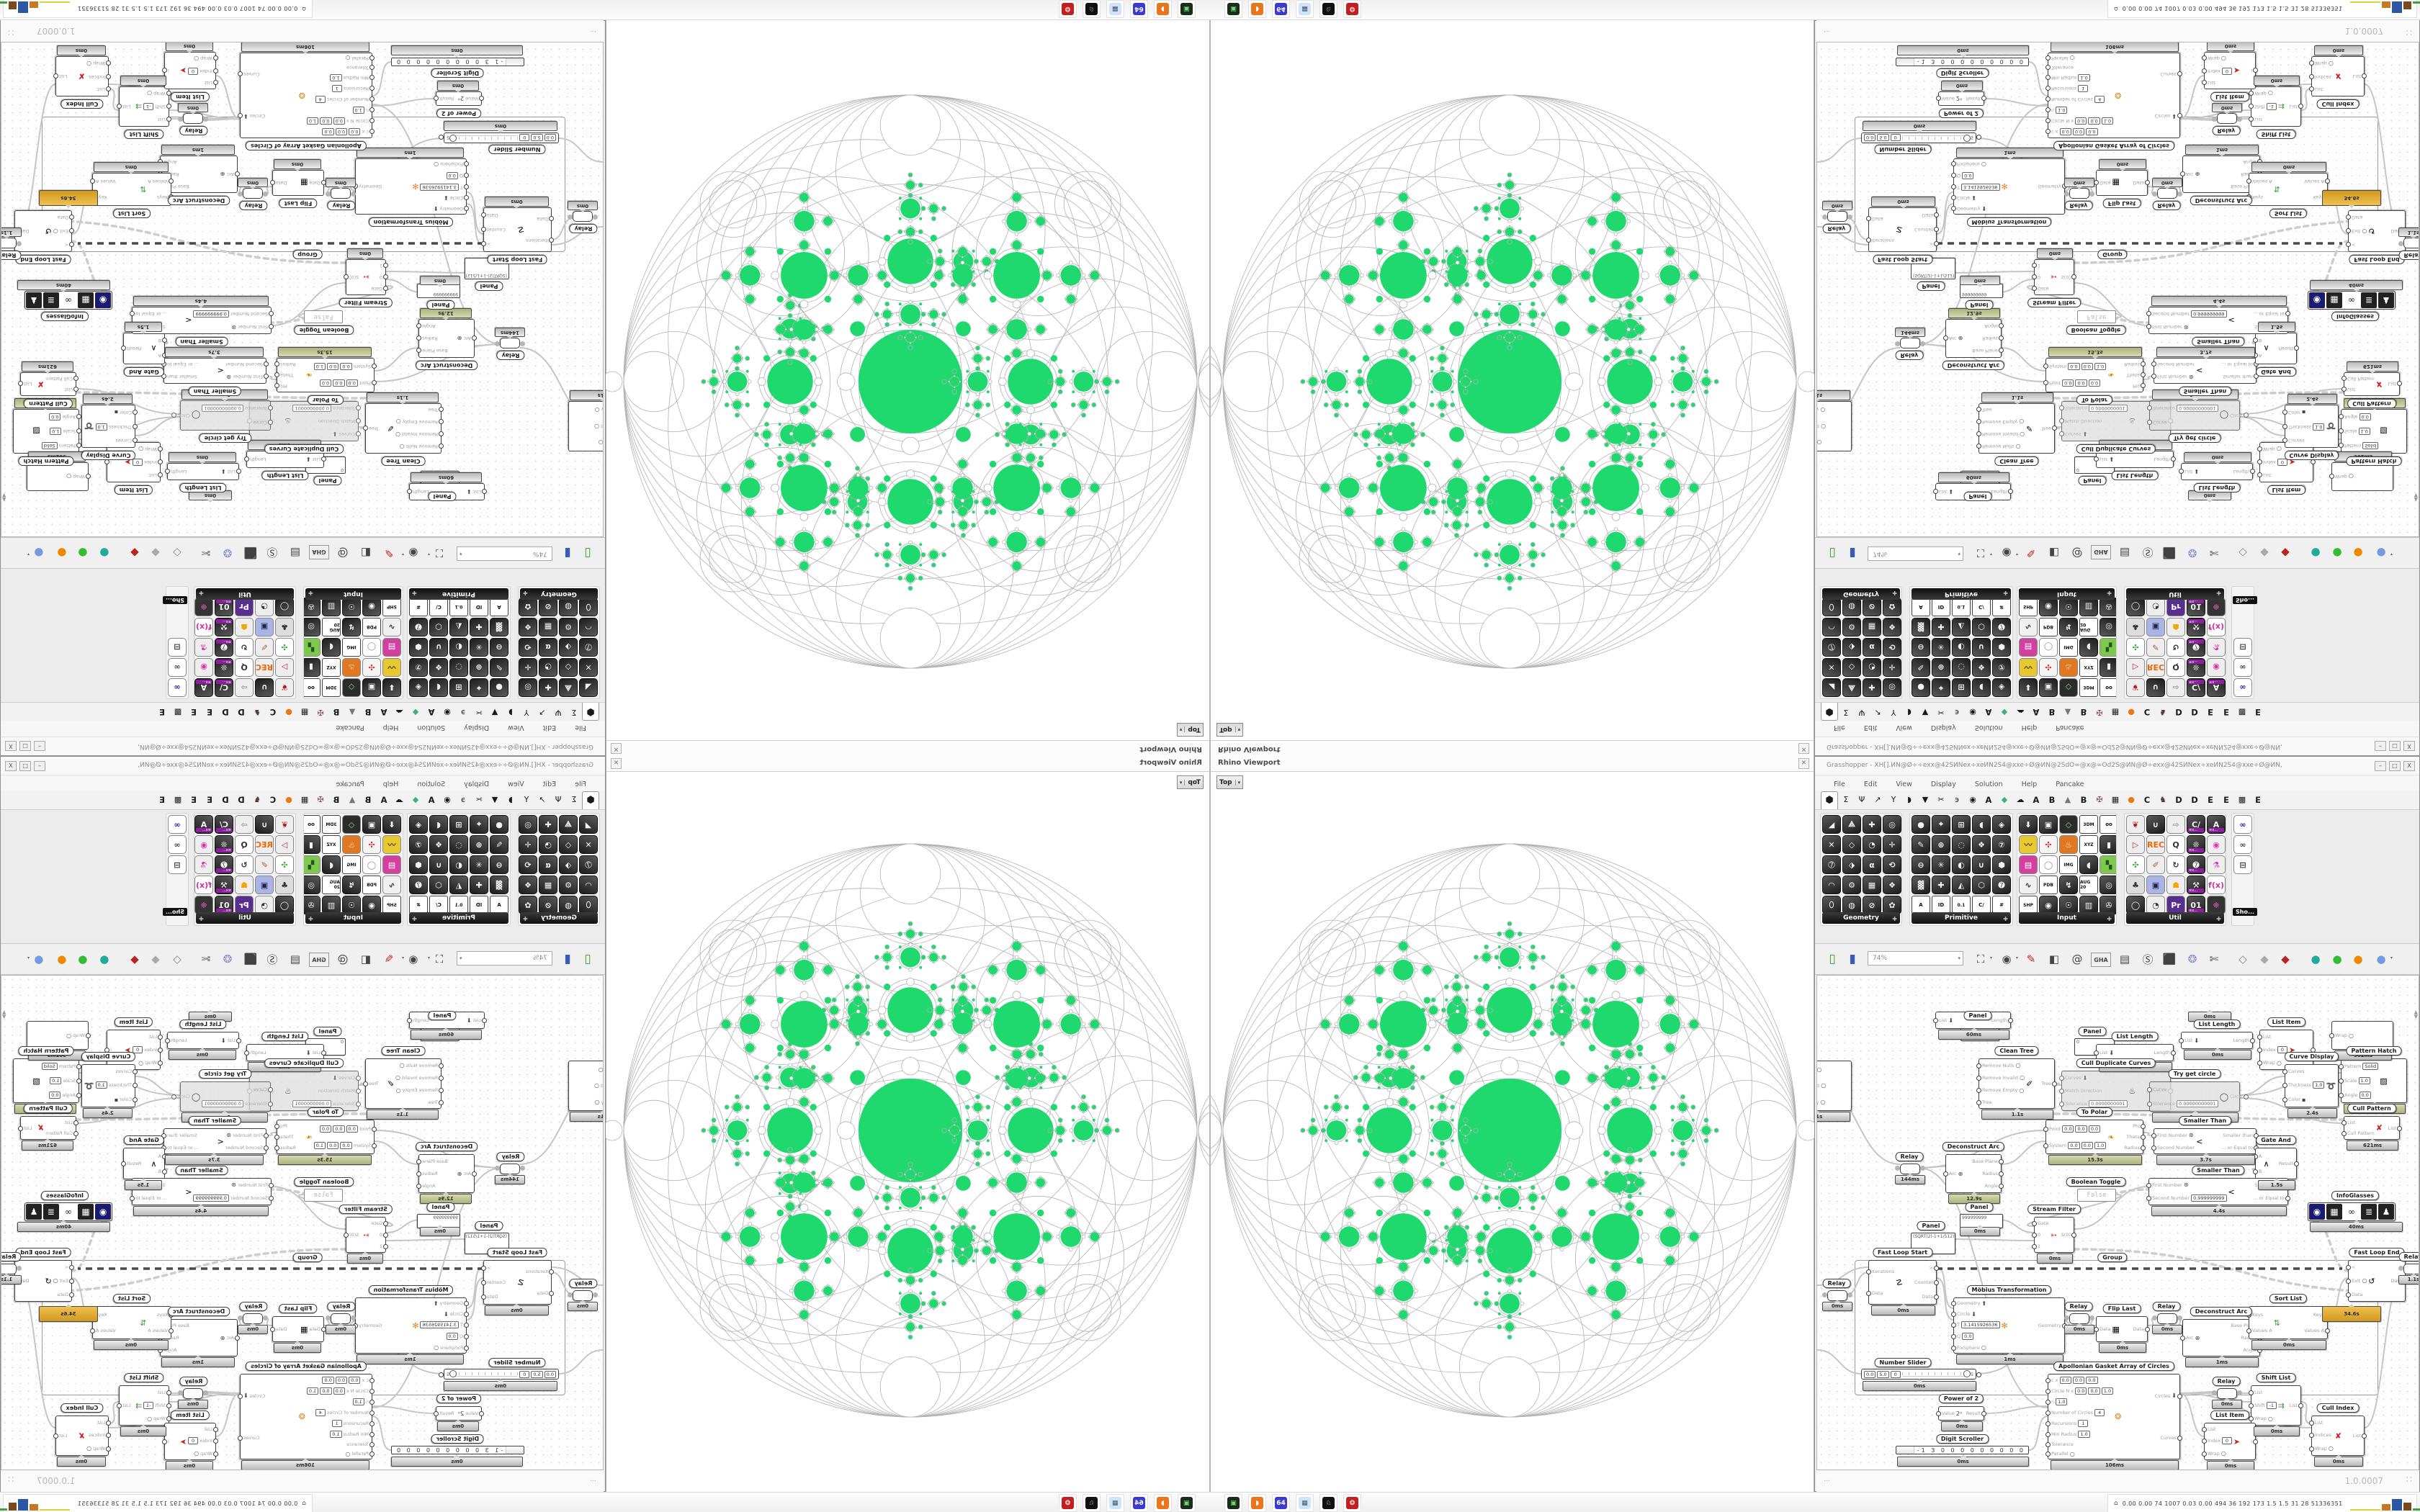 The height and width of the screenshot is (1512, 2420). Describe the element at coordinates (458, 607) in the screenshot. I see `component-icon: 0.1` at that location.